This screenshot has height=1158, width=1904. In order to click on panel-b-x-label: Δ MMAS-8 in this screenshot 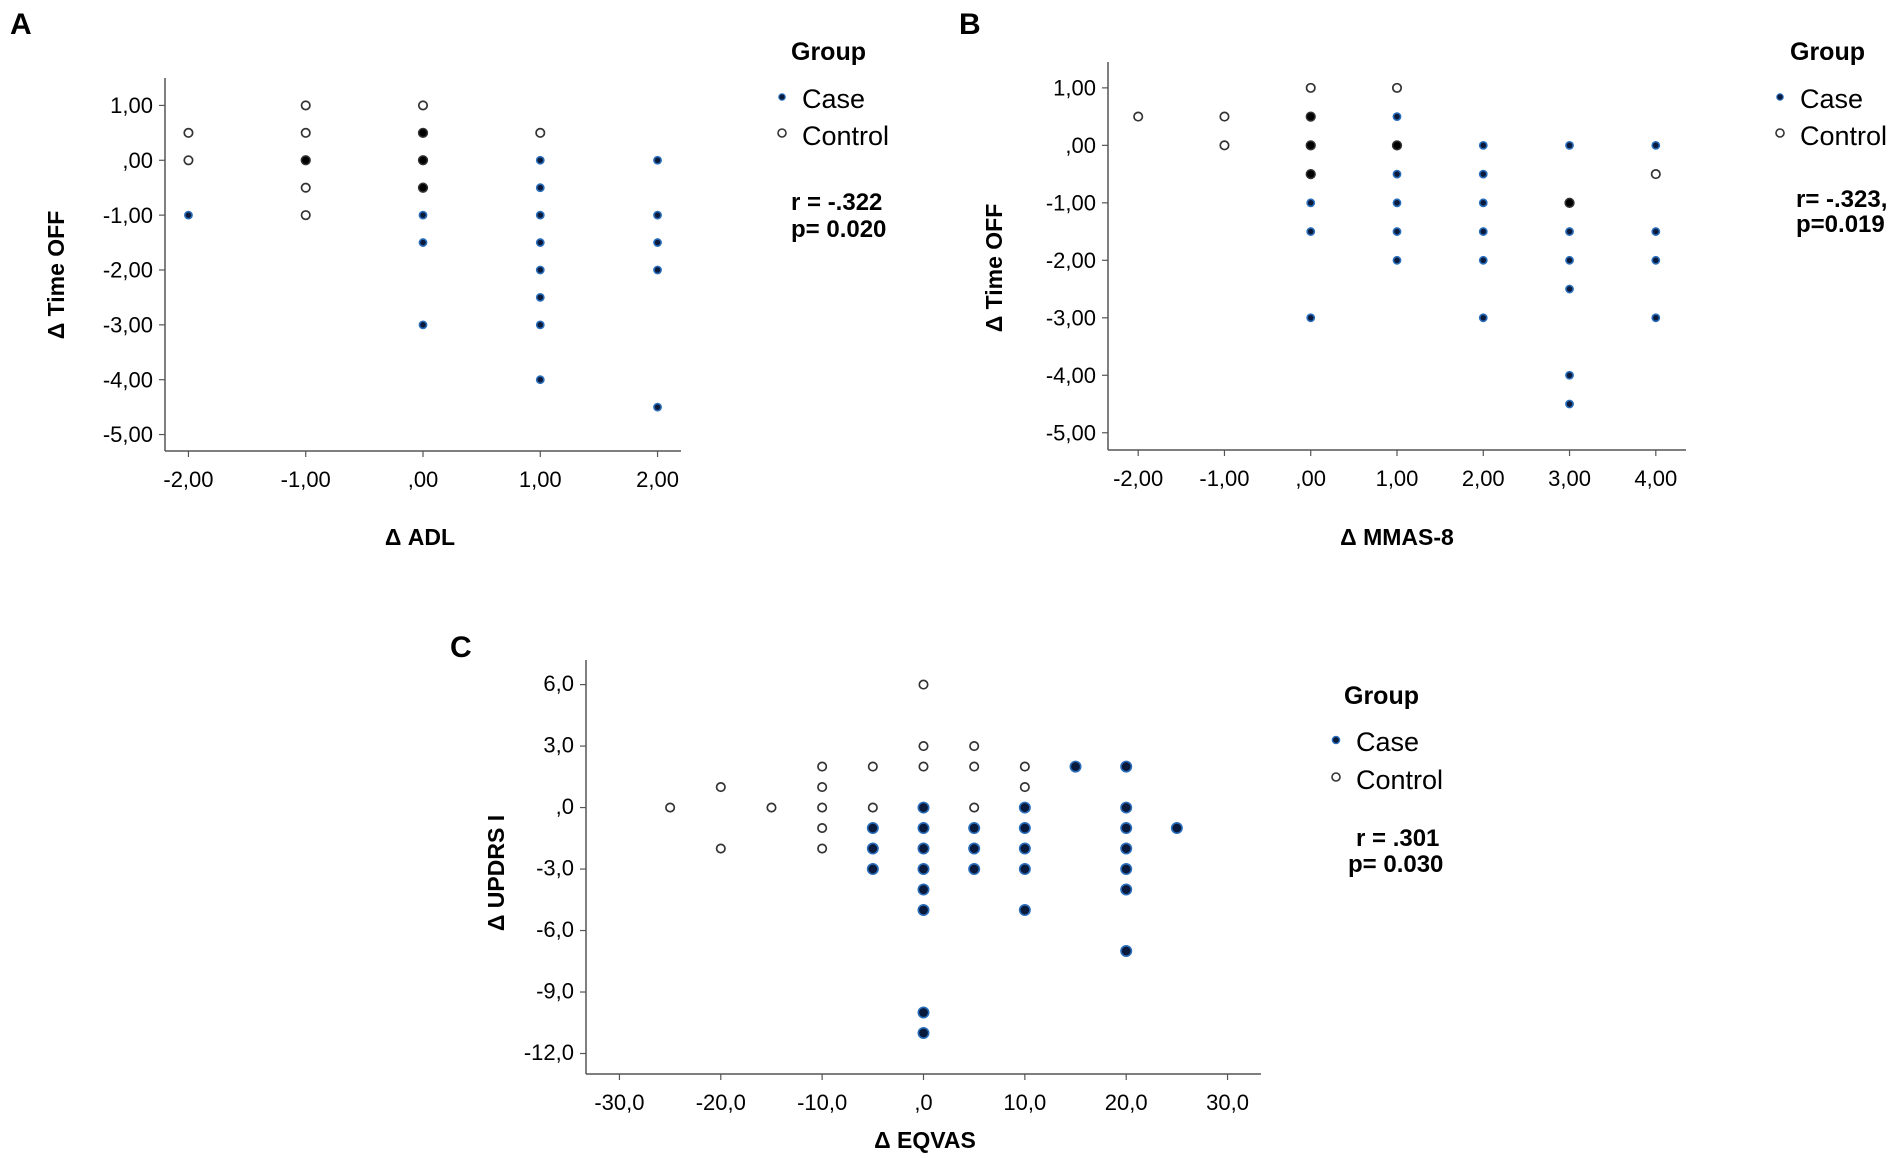, I will do `click(1397, 537)`.